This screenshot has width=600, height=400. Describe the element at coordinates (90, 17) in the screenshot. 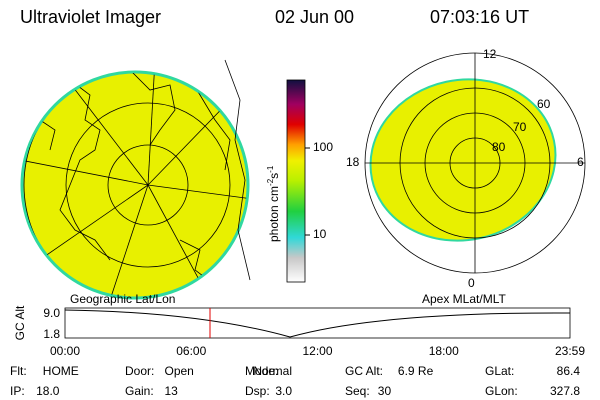

I see `instrument-title: Ultraviolet Imager` at that location.